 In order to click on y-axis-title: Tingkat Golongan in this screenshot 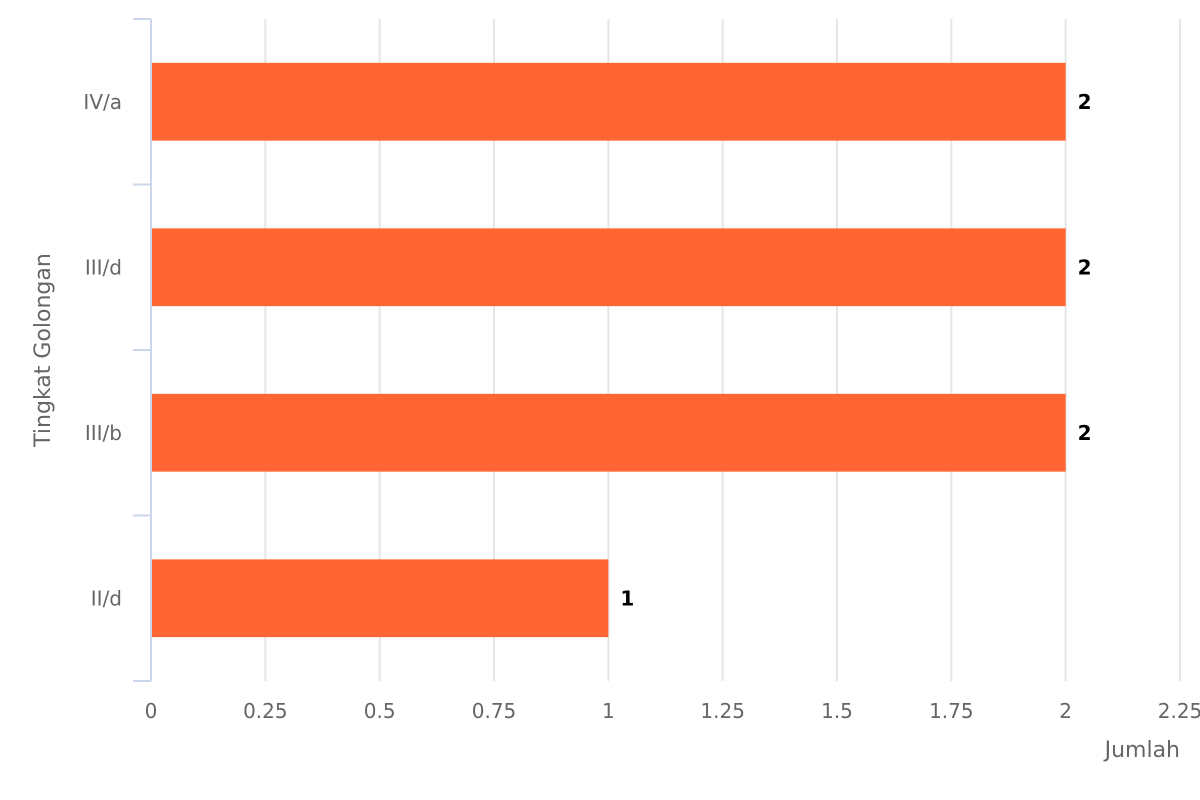, I will do `click(43, 350)`.